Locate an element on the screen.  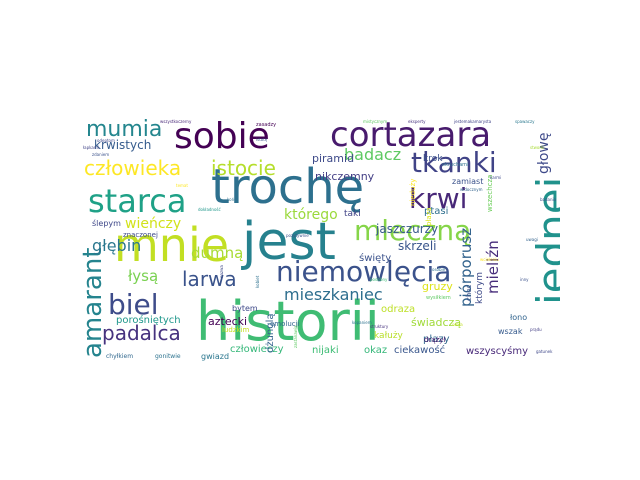
word-mnie: mnie is located at coordinates (172, 245).